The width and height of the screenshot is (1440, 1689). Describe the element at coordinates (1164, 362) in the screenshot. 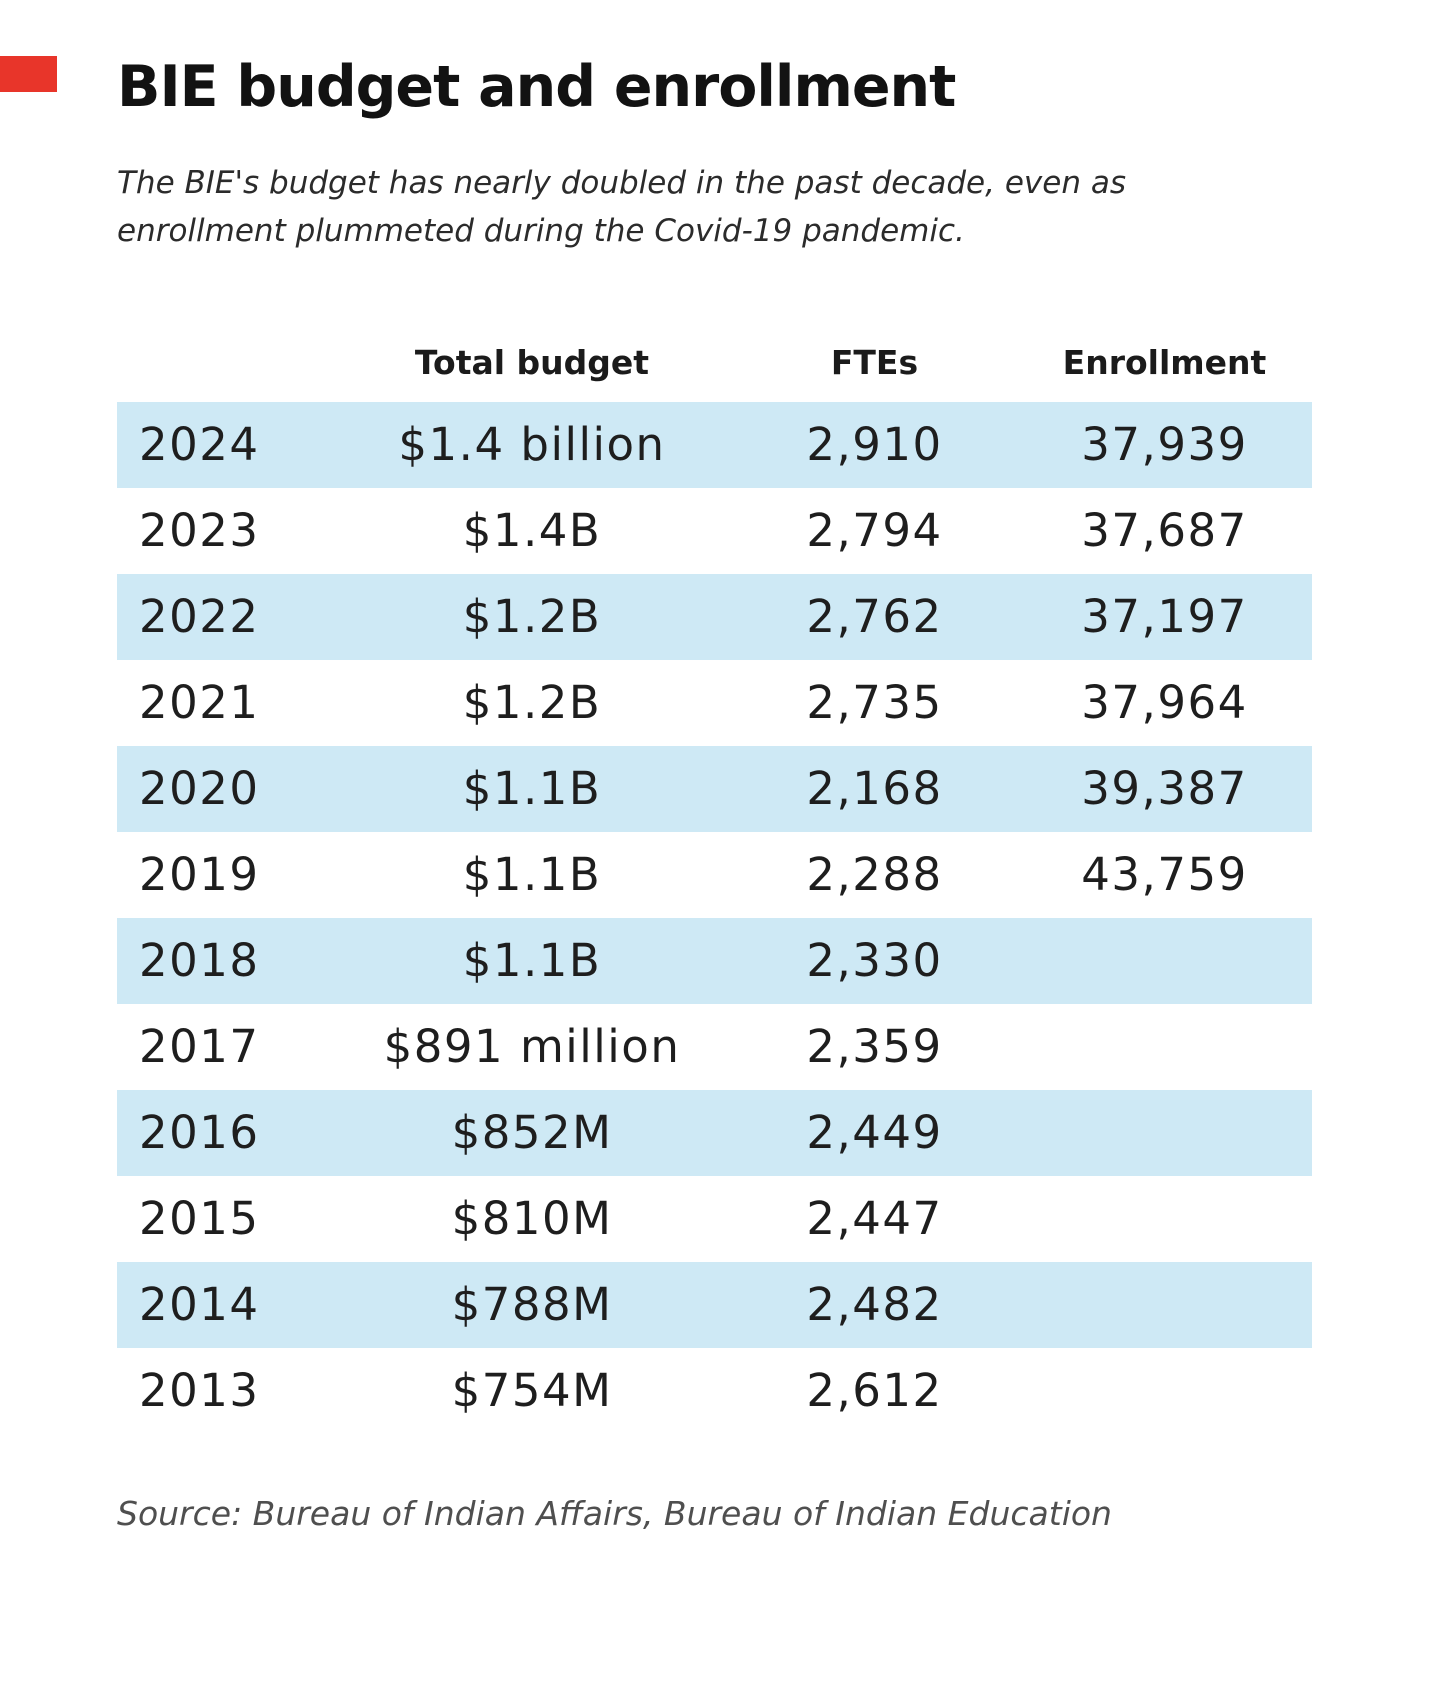

I see `column-header-enrollment: Enrollment` at that location.